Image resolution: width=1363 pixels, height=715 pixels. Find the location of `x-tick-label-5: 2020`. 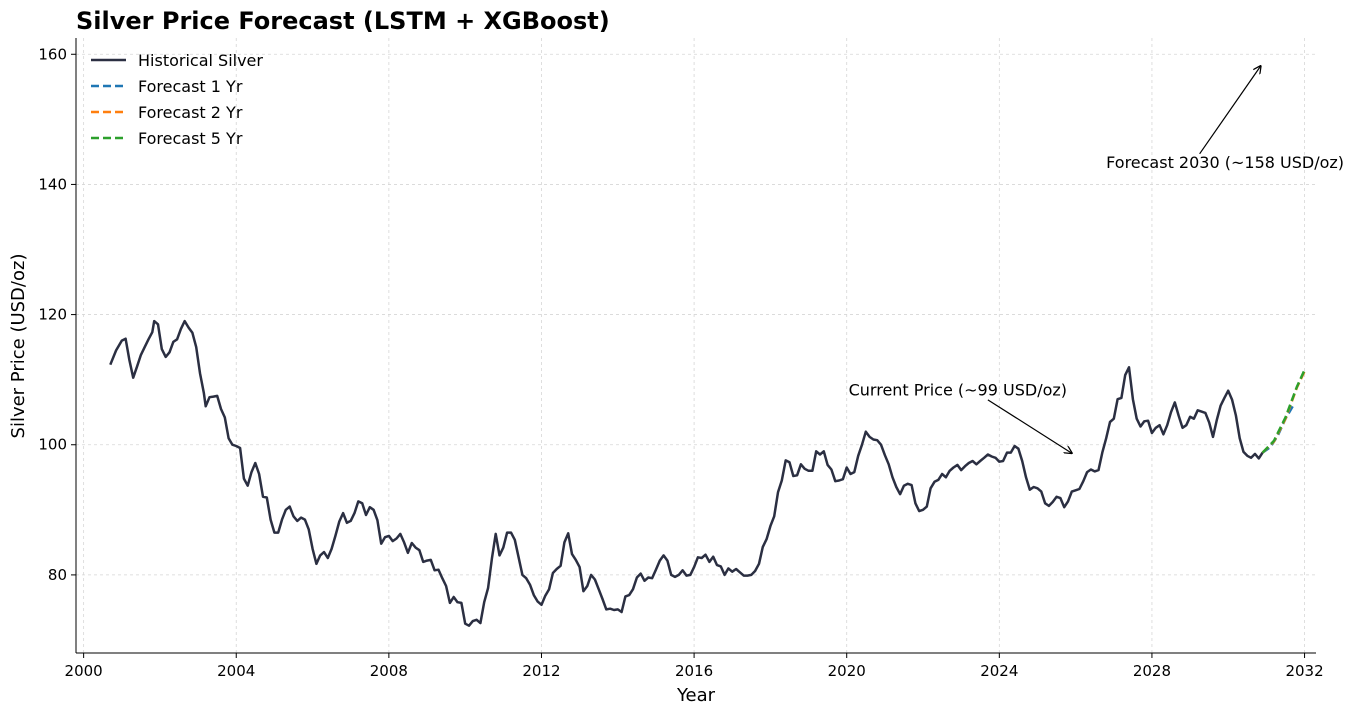

x-tick-label-5: 2020 is located at coordinates (847, 671).